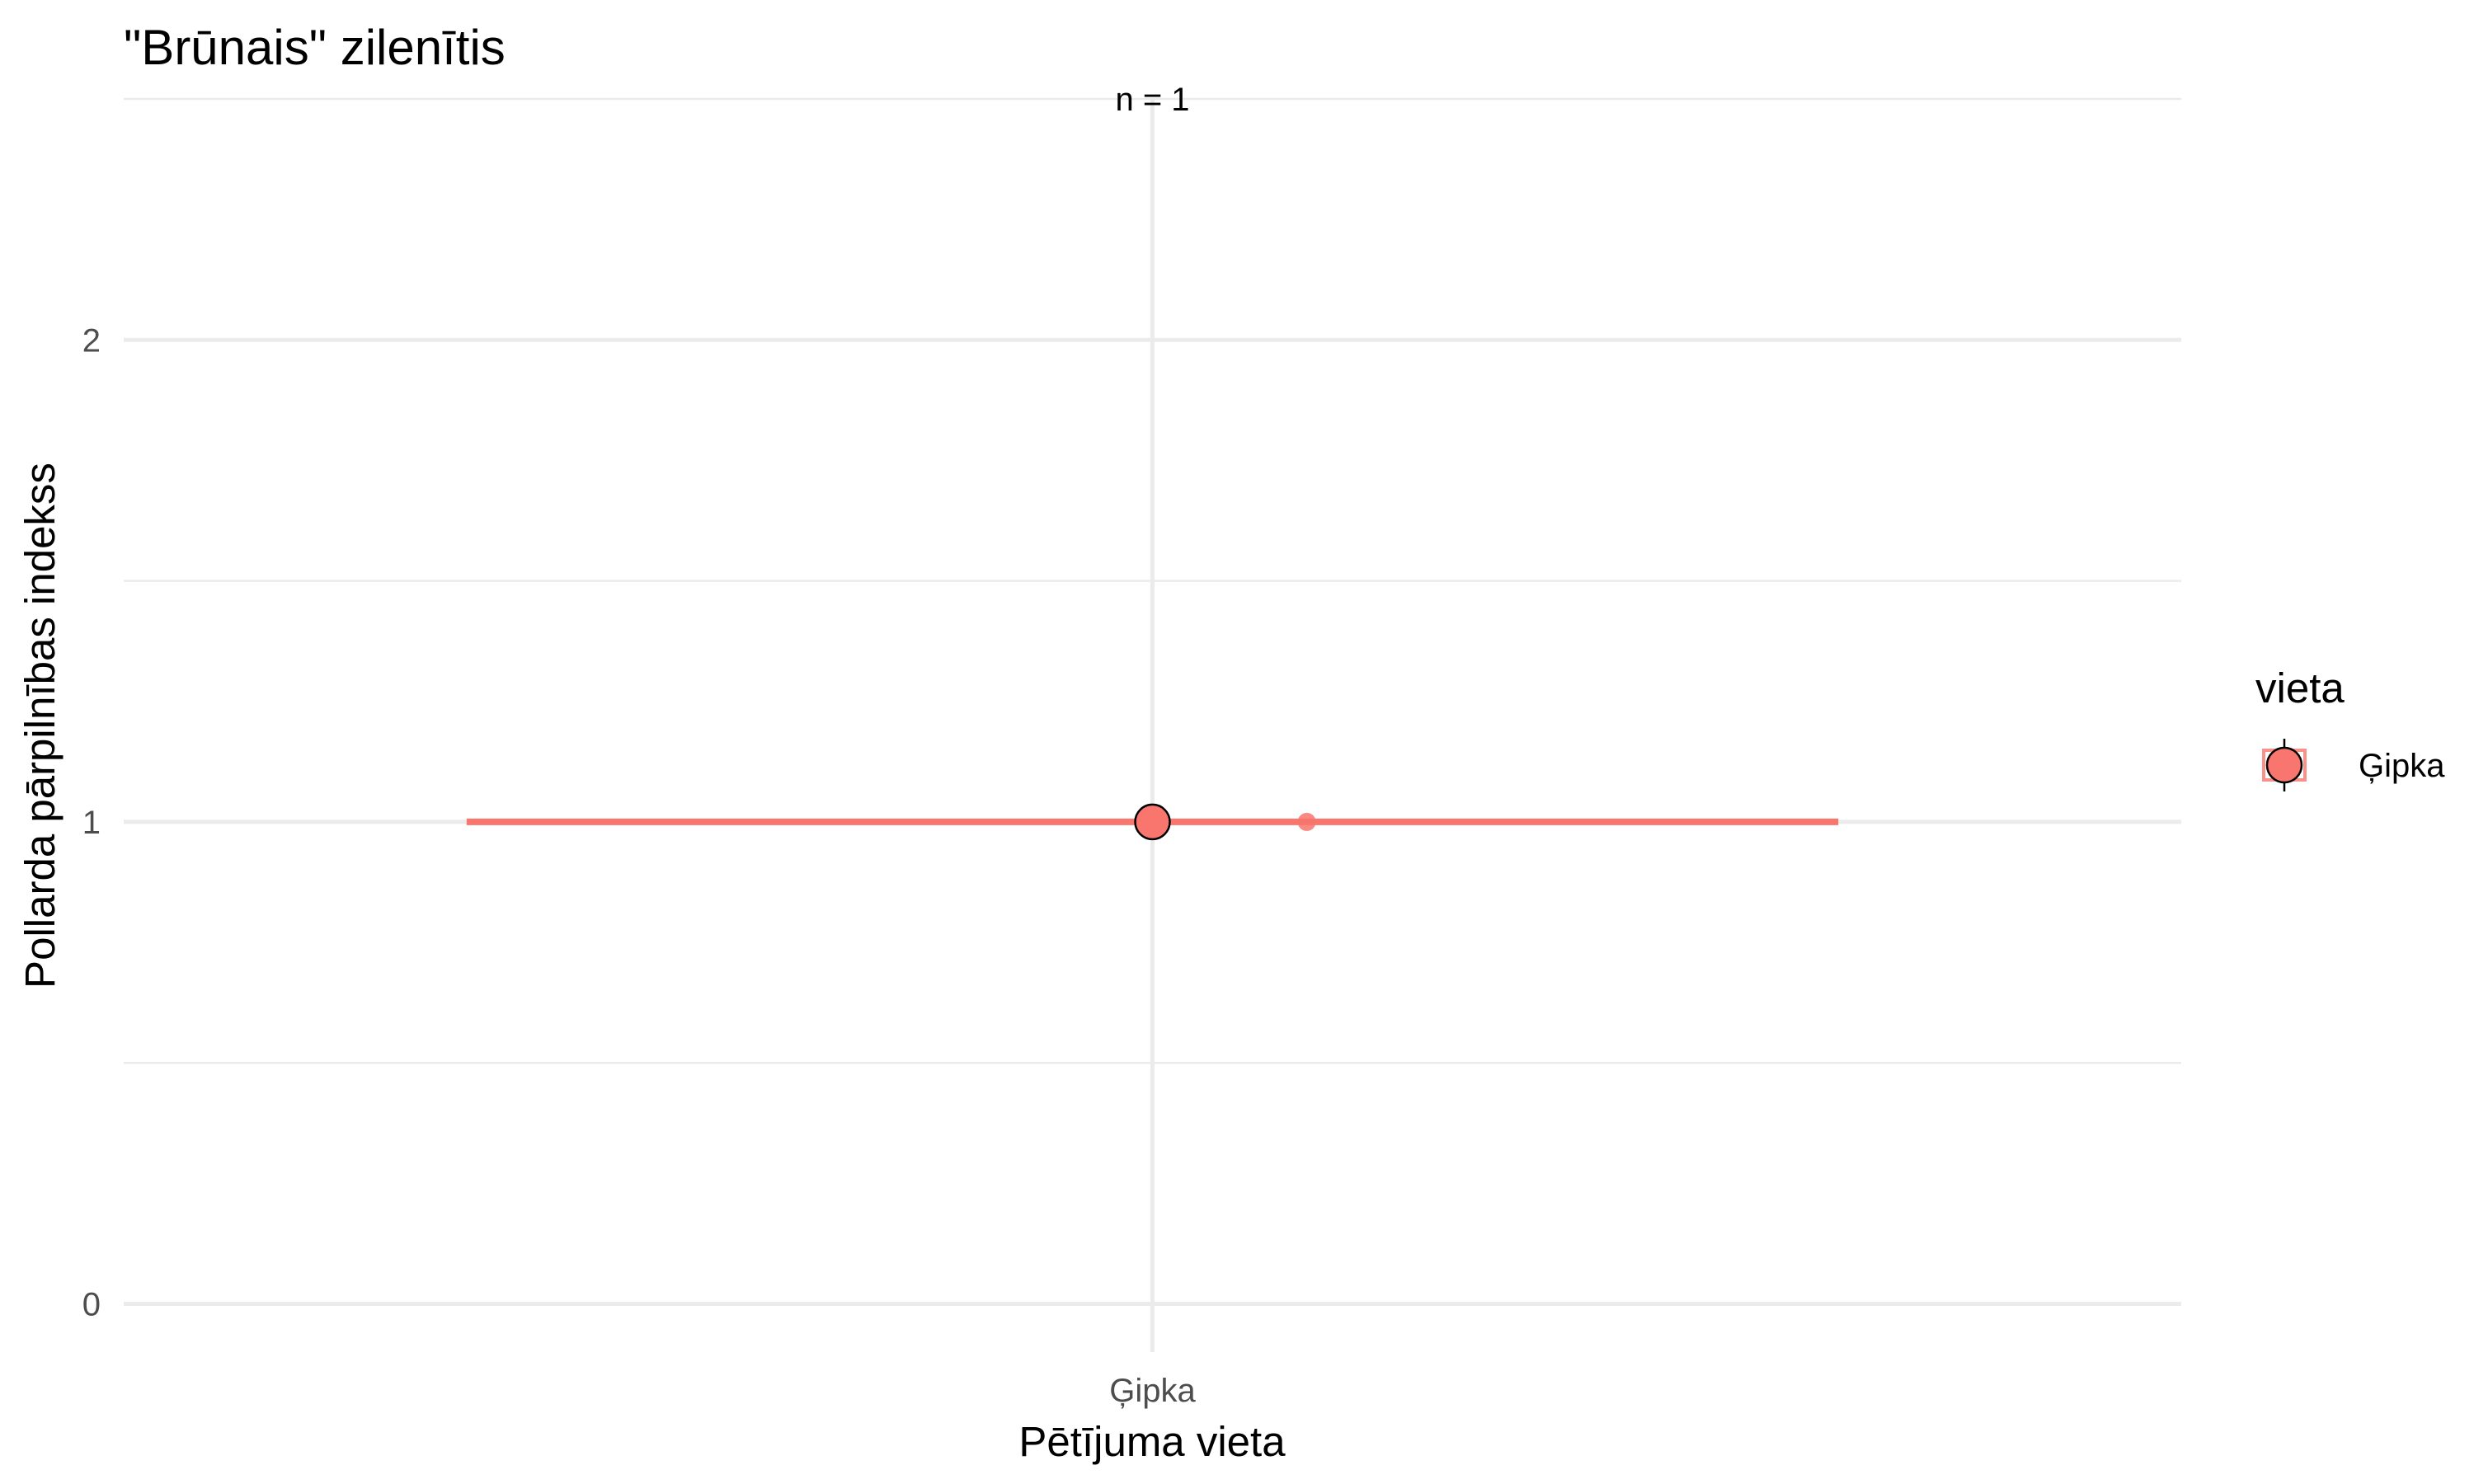 The image size is (2474, 1484). I want to click on legend-label: Ģipka, so click(2402, 766).